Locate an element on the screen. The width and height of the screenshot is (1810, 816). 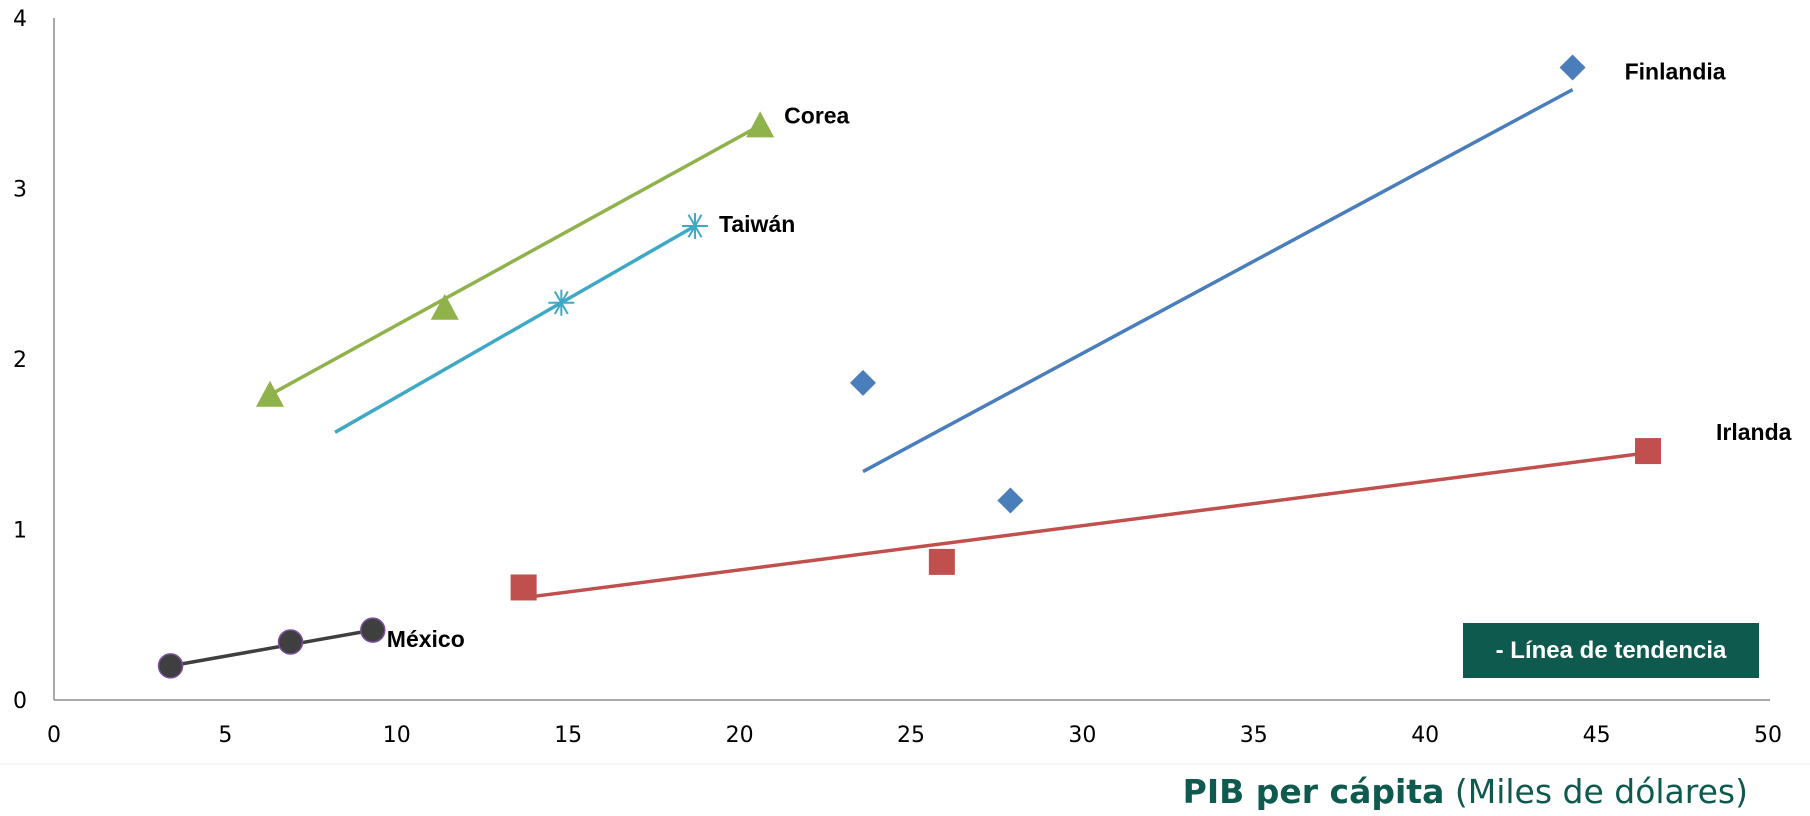
finlandia-label: Finlandia is located at coordinates (1675, 71).